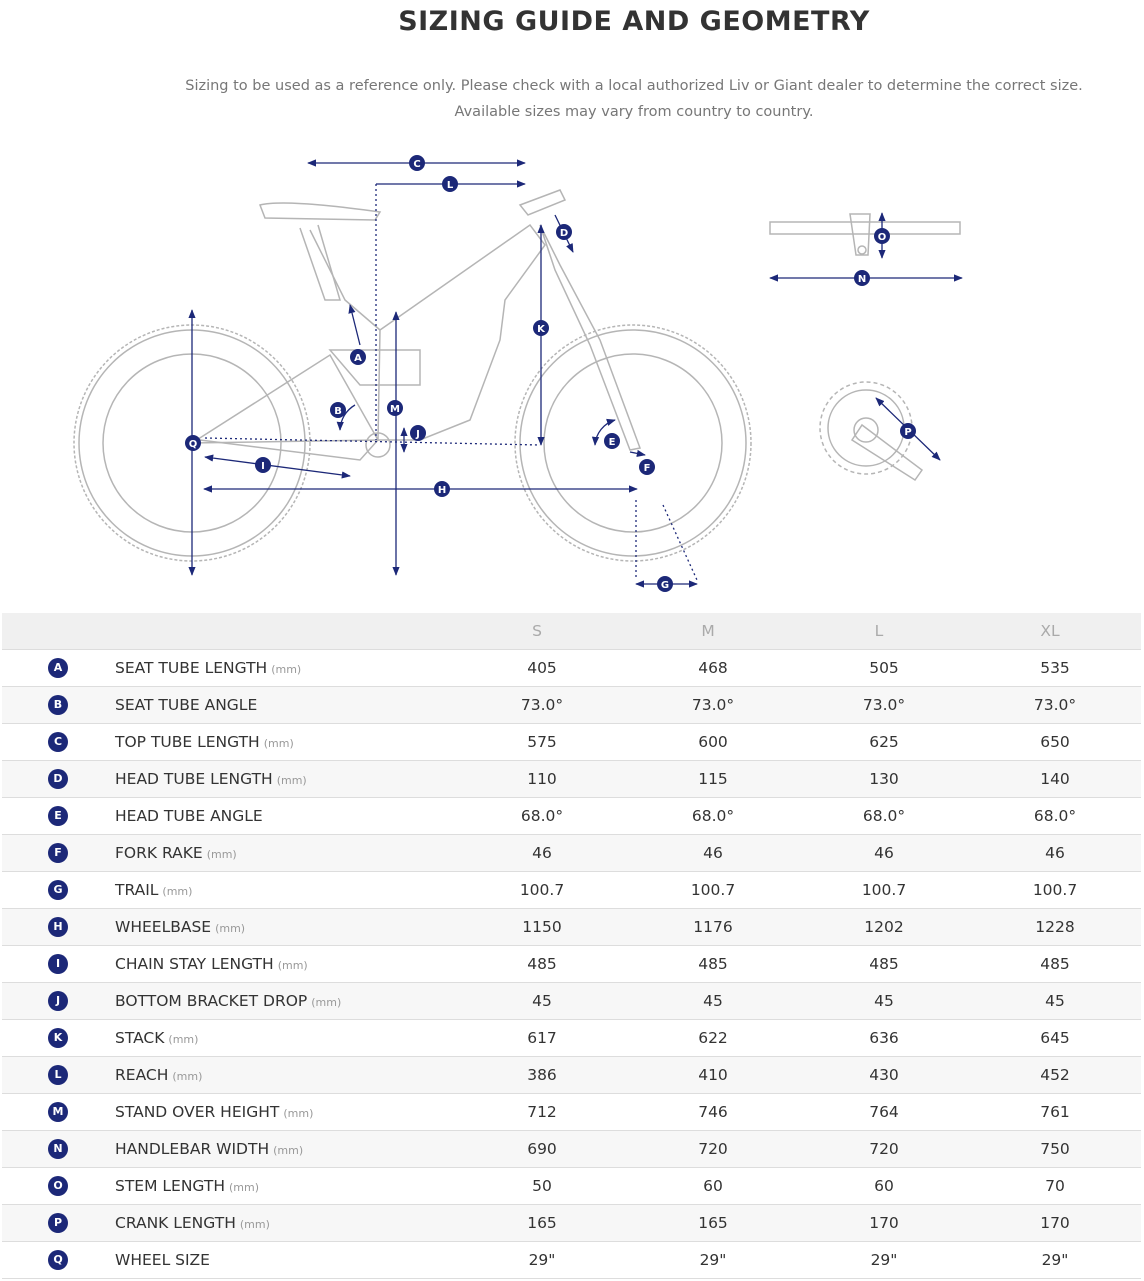  Describe the element at coordinates (713, 1075) in the screenshot. I see `value: 410` at that location.